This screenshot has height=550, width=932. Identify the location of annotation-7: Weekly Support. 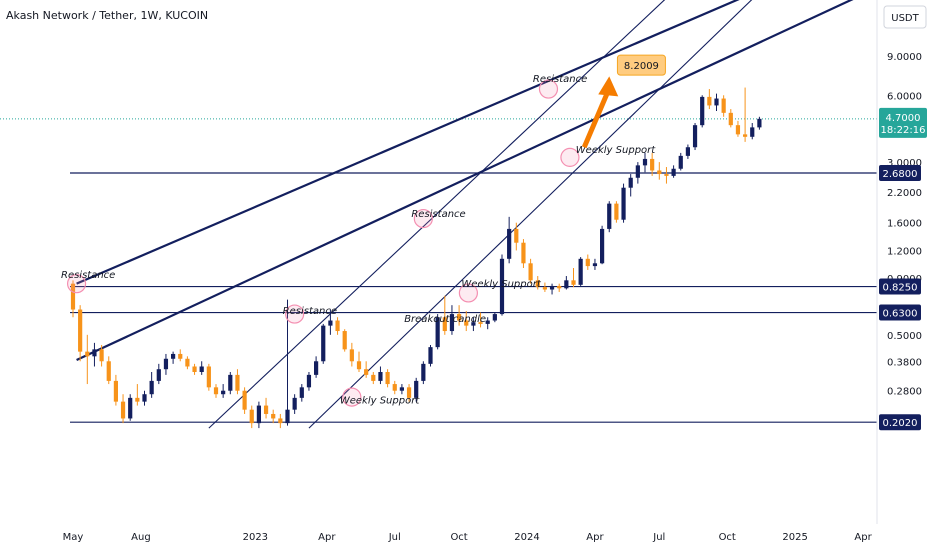
(616, 150).